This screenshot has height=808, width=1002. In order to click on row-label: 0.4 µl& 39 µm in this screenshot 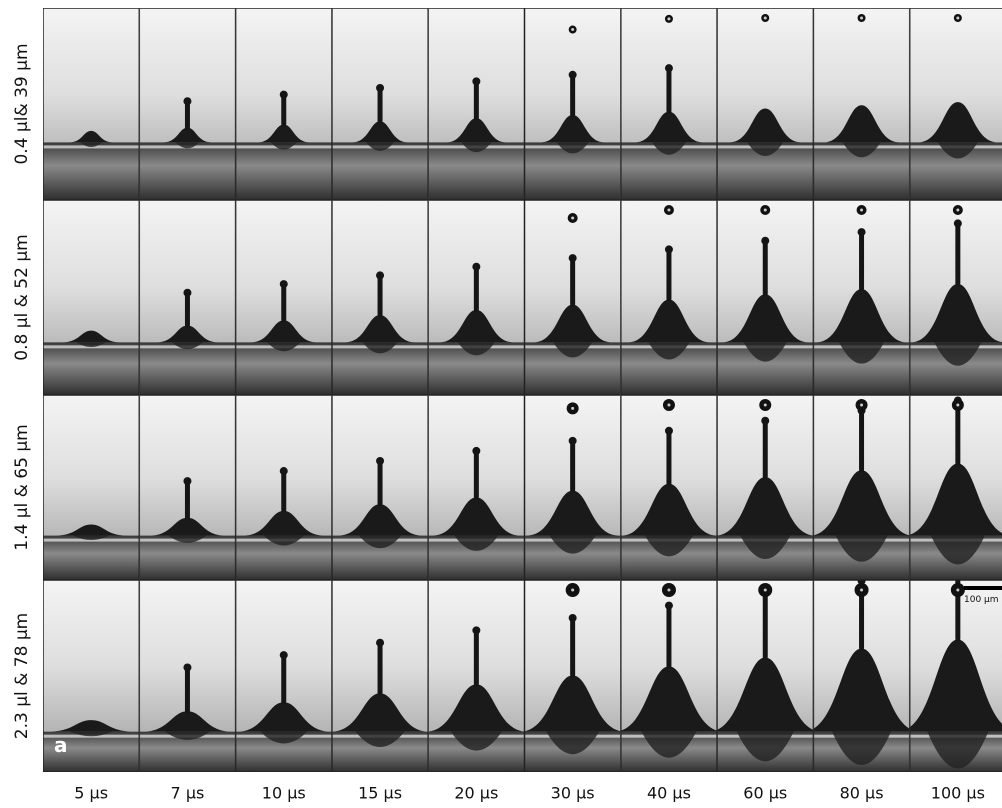, I will do `click(22, 103)`.